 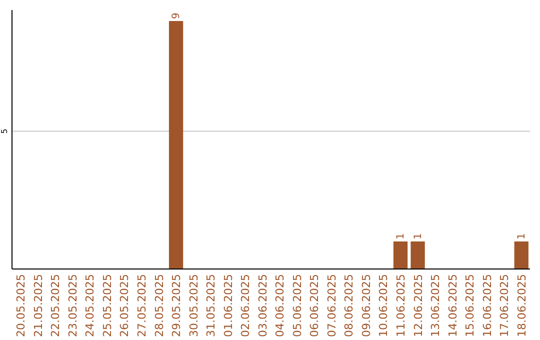 What do you see at coordinates (177, 305) in the screenshot?
I see `x-tick-label: 29.05.2025` at bounding box center [177, 305].